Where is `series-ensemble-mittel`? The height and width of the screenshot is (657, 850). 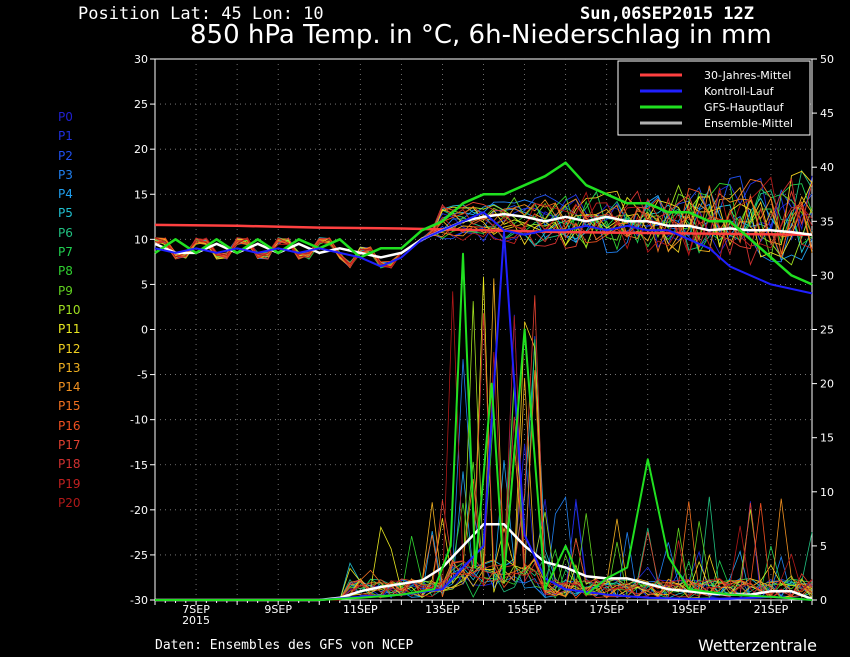
series-ensemble-mittel is located at coordinates (483, 235).